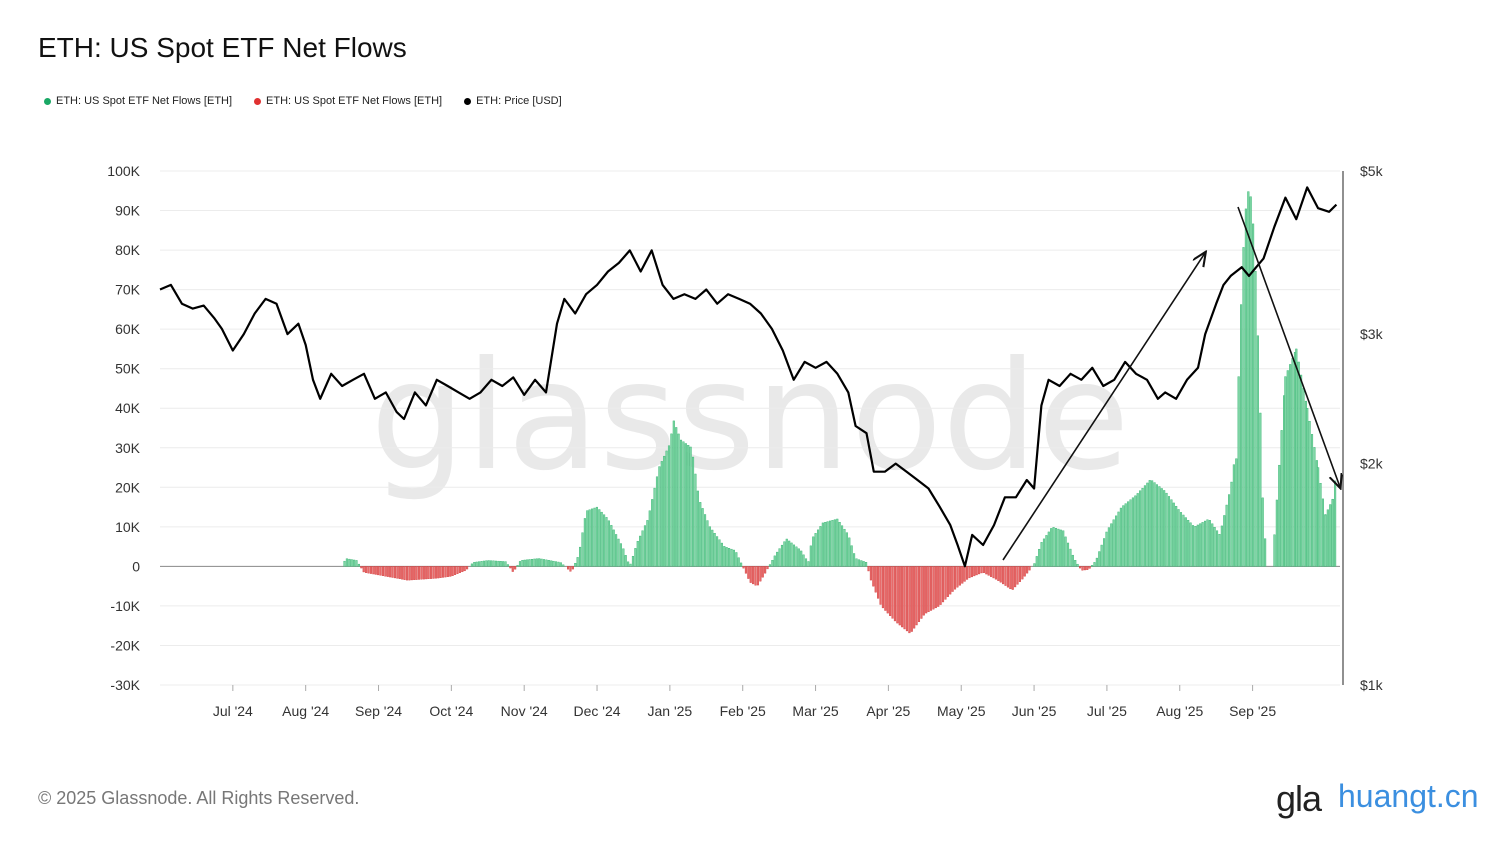 The image size is (1500, 843). What do you see at coordinates (1107, 711) in the screenshot?
I see `x-tick-label: Jul '25` at bounding box center [1107, 711].